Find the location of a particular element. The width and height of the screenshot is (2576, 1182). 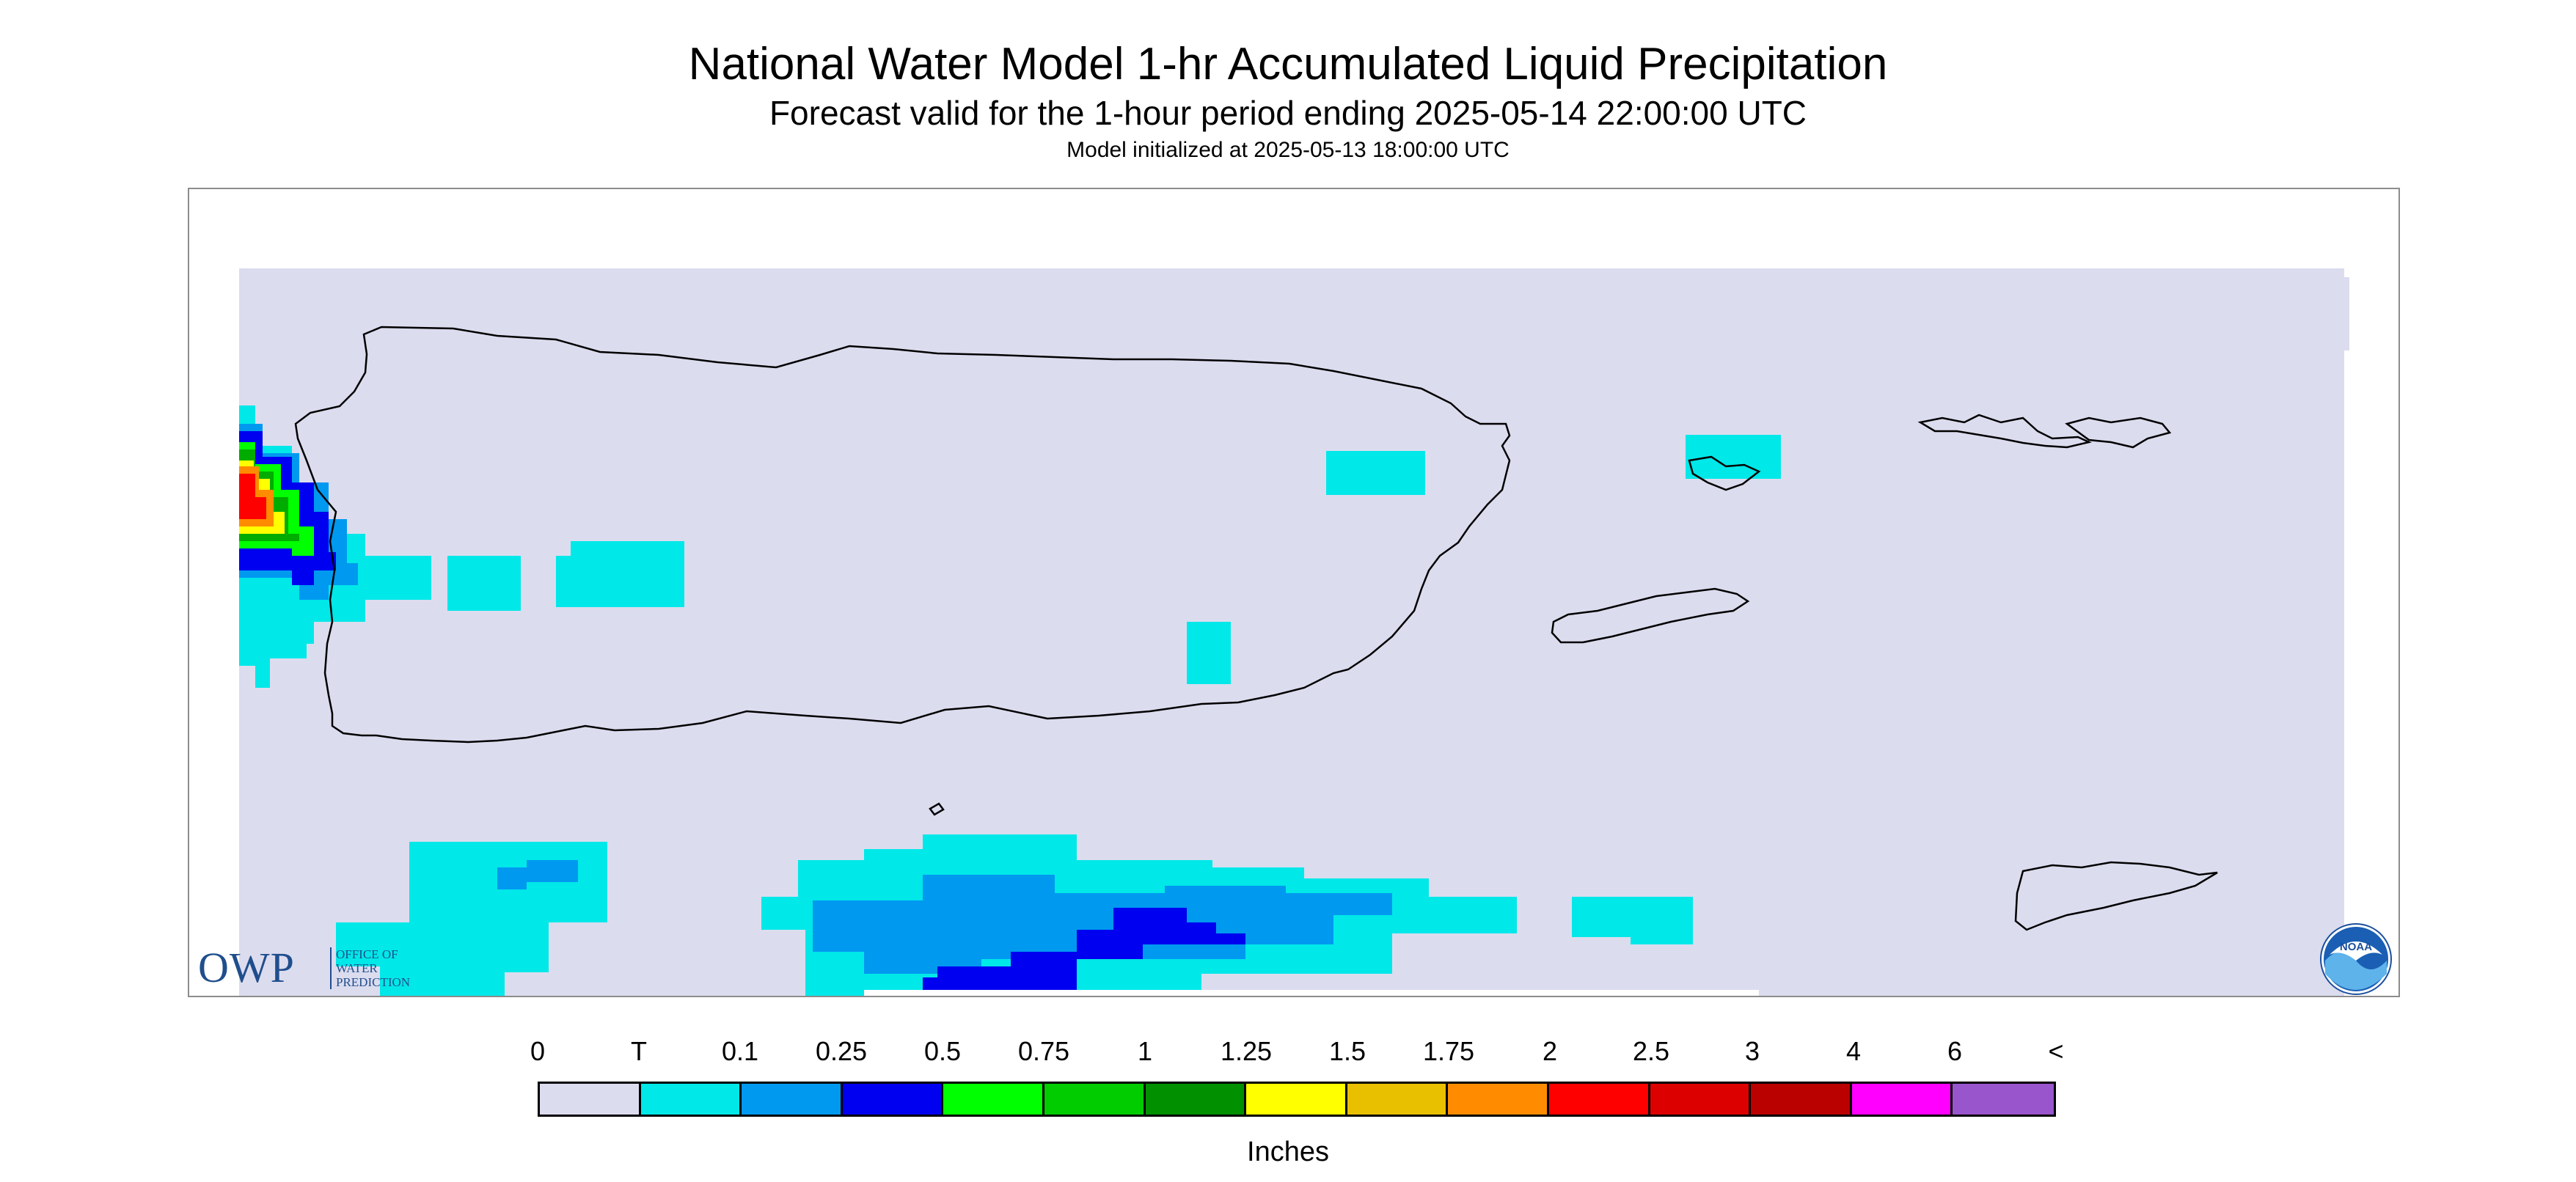

legend-tick-label: 0.1 is located at coordinates (740, 1051).